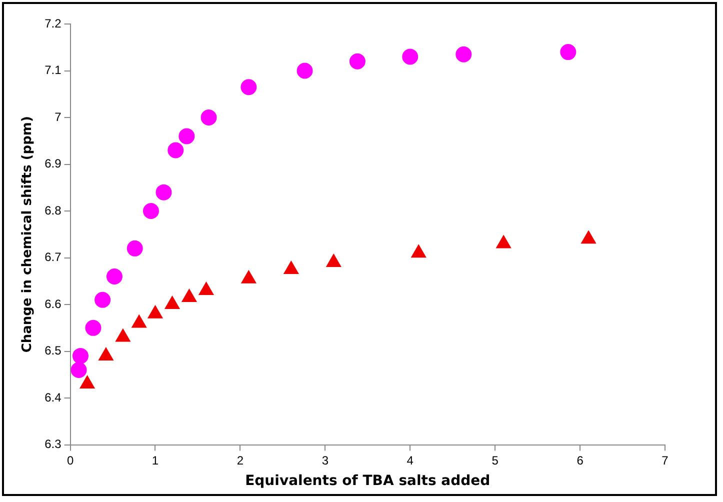 The height and width of the screenshot is (502, 723). What do you see at coordinates (53, 397) in the screenshot?
I see `y-tick-label: 6.4` at bounding box center [53, 397].